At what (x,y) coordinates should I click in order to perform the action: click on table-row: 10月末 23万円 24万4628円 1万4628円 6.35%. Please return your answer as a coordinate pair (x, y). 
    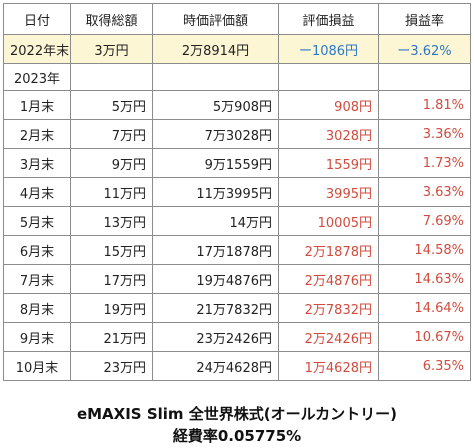
    Looking at the image, I should click on (237, 366).